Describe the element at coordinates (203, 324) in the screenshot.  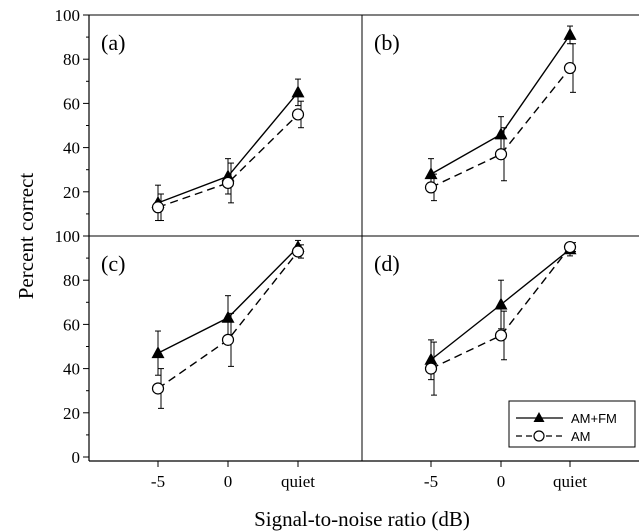
I see `panel-c: (c)` at that location.